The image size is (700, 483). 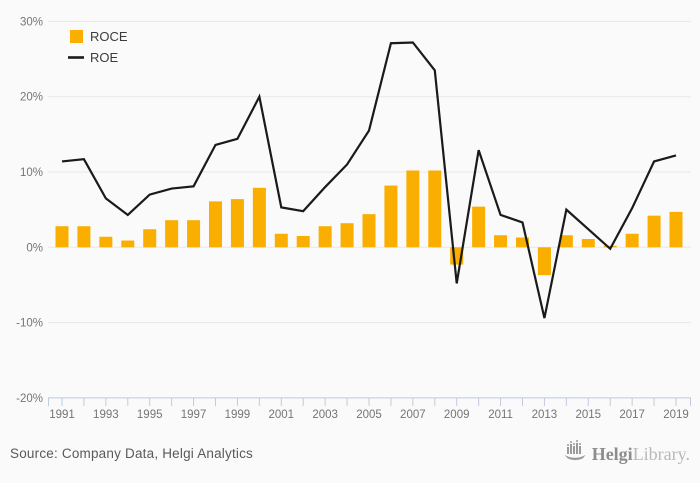 What do you see at coordinates (238, 415) in the screenshot?
I see `x-axis-label: 1999` at bounding box center [238, 415].